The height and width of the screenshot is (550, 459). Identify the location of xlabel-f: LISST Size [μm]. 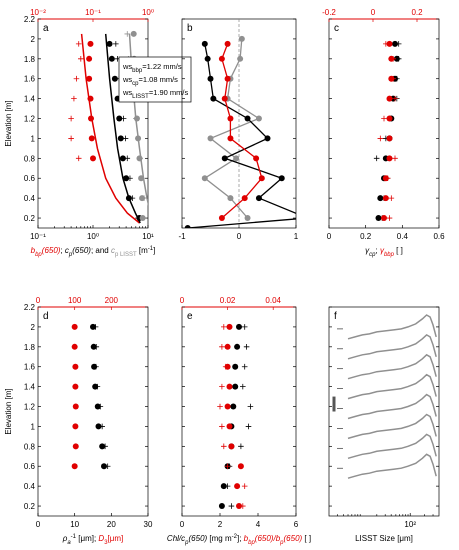
(384, 538).